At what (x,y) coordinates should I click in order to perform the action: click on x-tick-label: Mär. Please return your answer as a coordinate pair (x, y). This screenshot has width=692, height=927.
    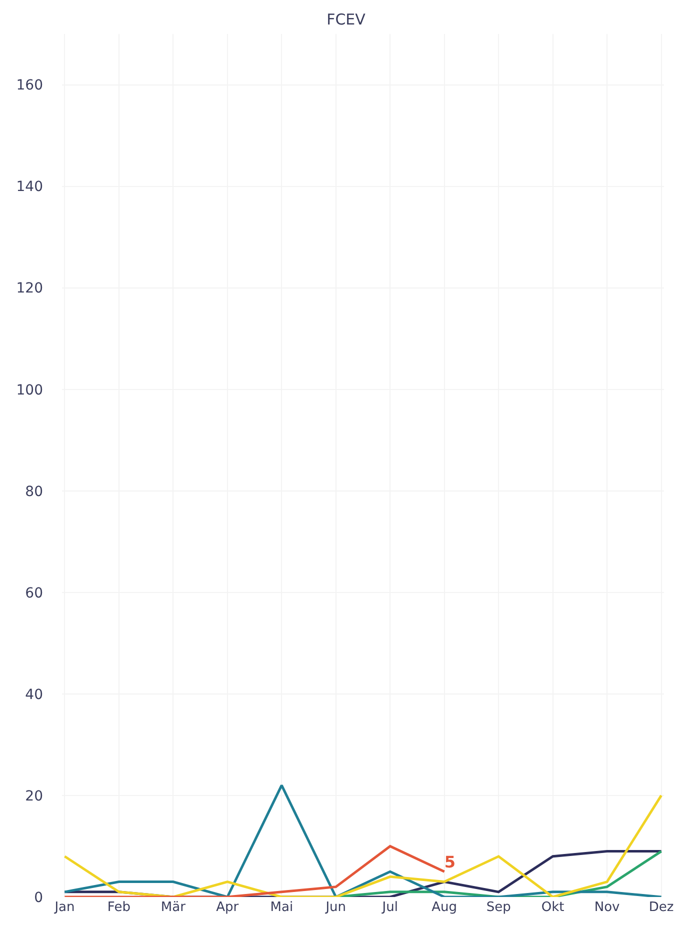
    Looking at the image, I should click on (173, 907).